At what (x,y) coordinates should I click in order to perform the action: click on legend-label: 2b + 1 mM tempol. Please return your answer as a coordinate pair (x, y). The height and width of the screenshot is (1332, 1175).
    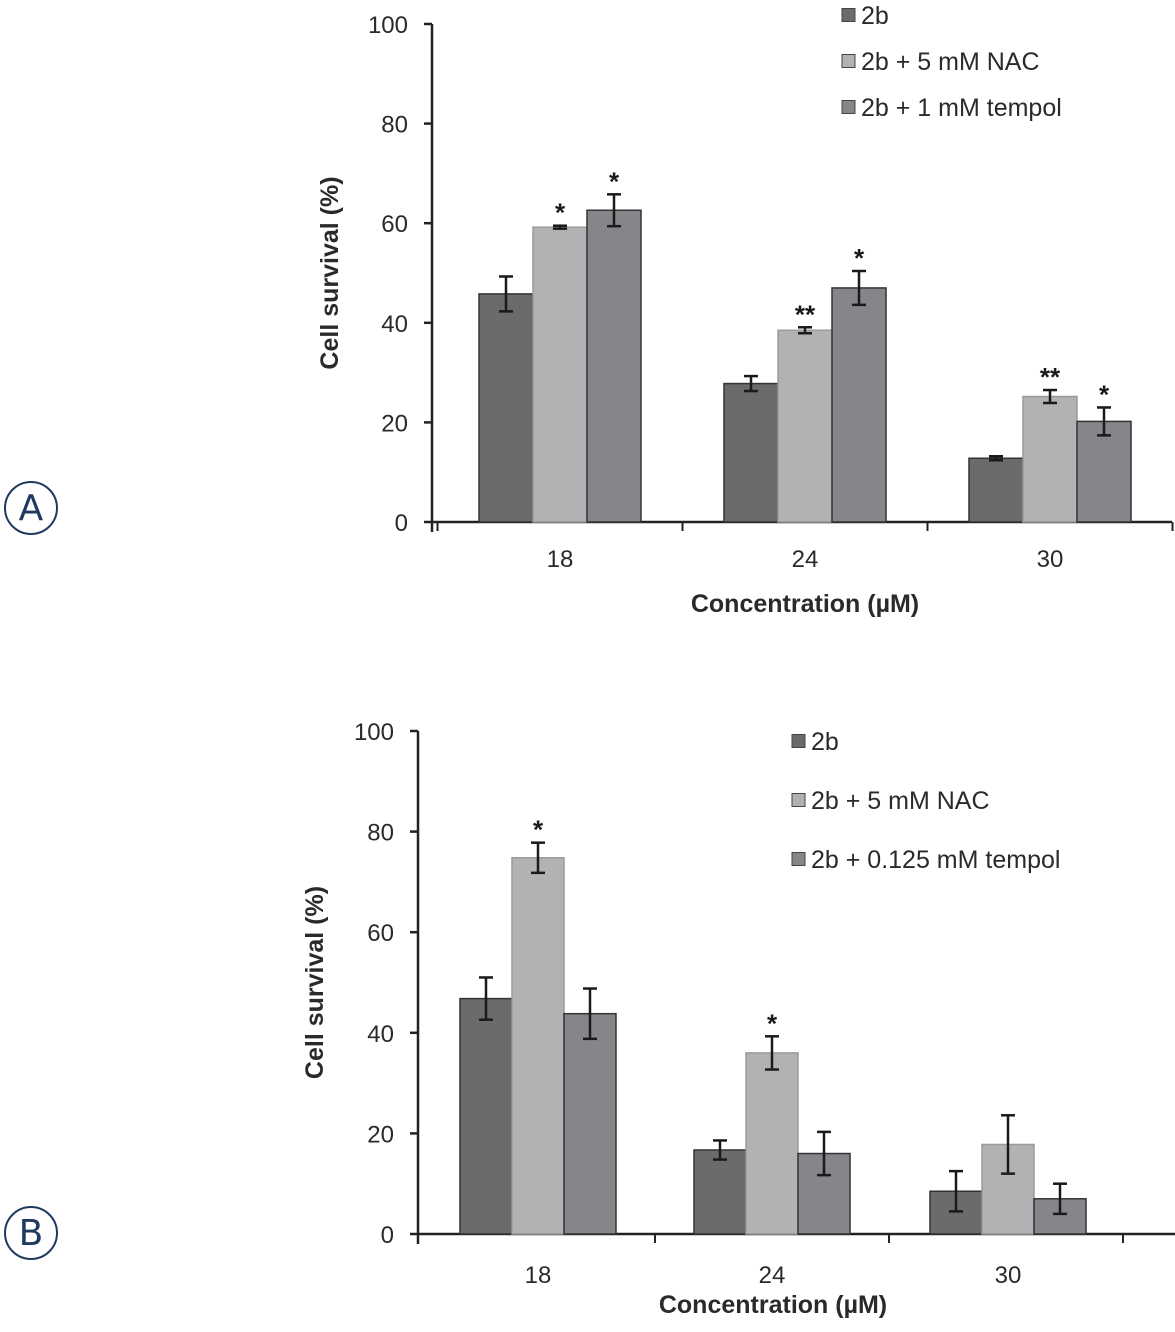
    Looking at the image, I should click on (961, 108).